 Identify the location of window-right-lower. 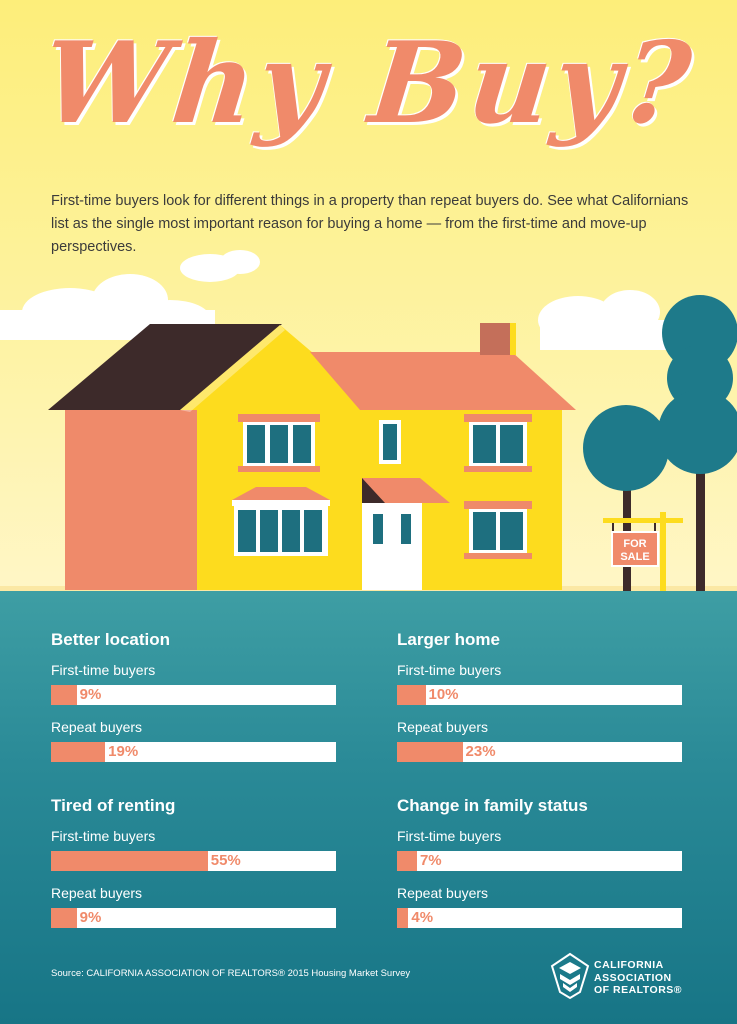
(498, 530).